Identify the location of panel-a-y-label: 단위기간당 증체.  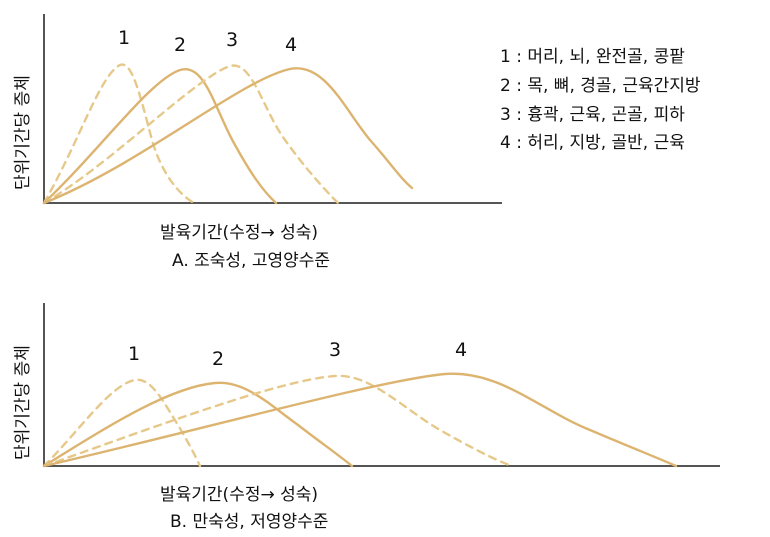
(23, 132).